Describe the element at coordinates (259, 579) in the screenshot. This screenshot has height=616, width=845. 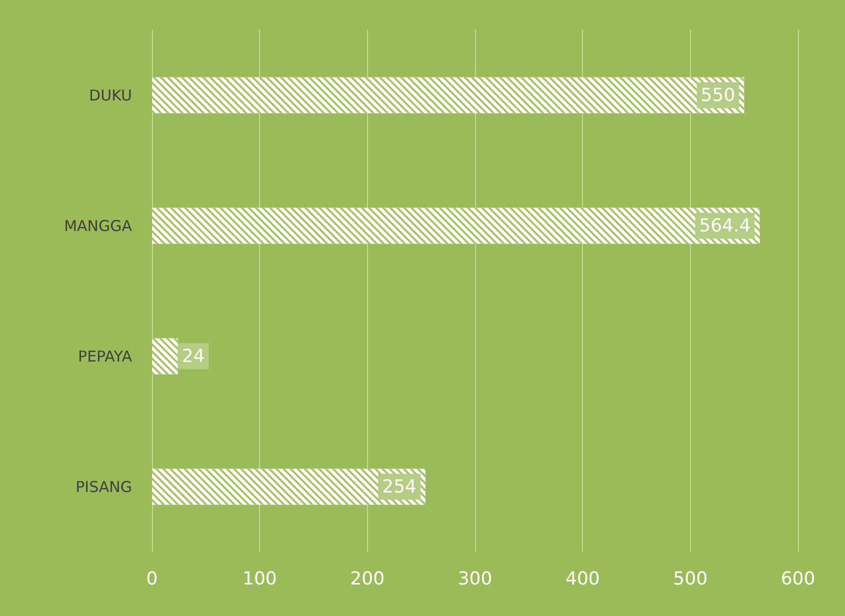
I see `x-tick-label: 100` at that location.